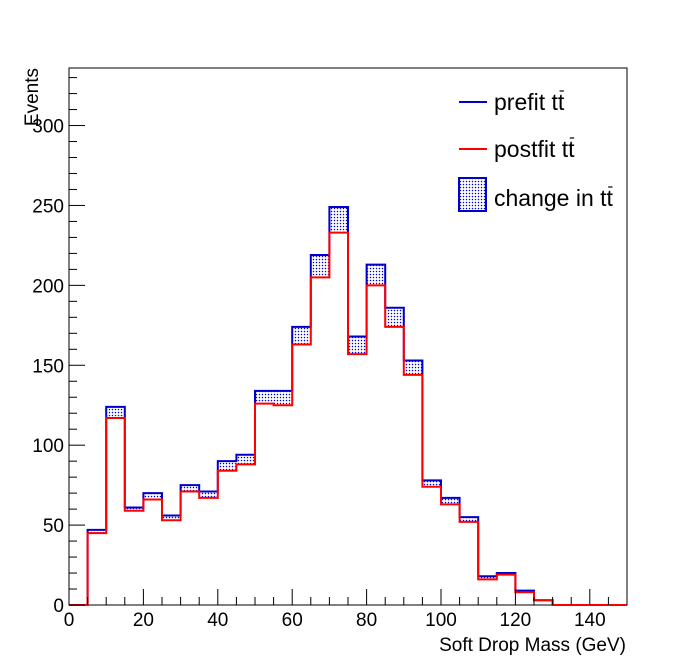  I want to click on legend-entry: postfit tt, so click(517, 149).